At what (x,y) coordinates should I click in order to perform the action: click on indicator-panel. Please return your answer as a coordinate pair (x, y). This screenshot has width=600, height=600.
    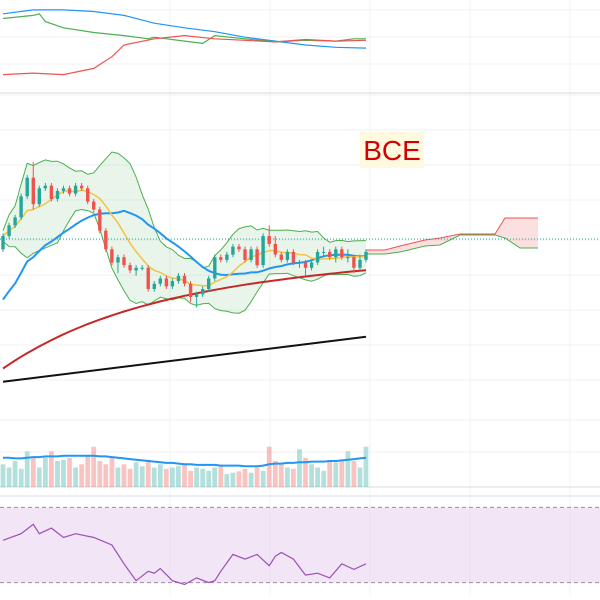
    Looking at the image, I should click on (184, 42).